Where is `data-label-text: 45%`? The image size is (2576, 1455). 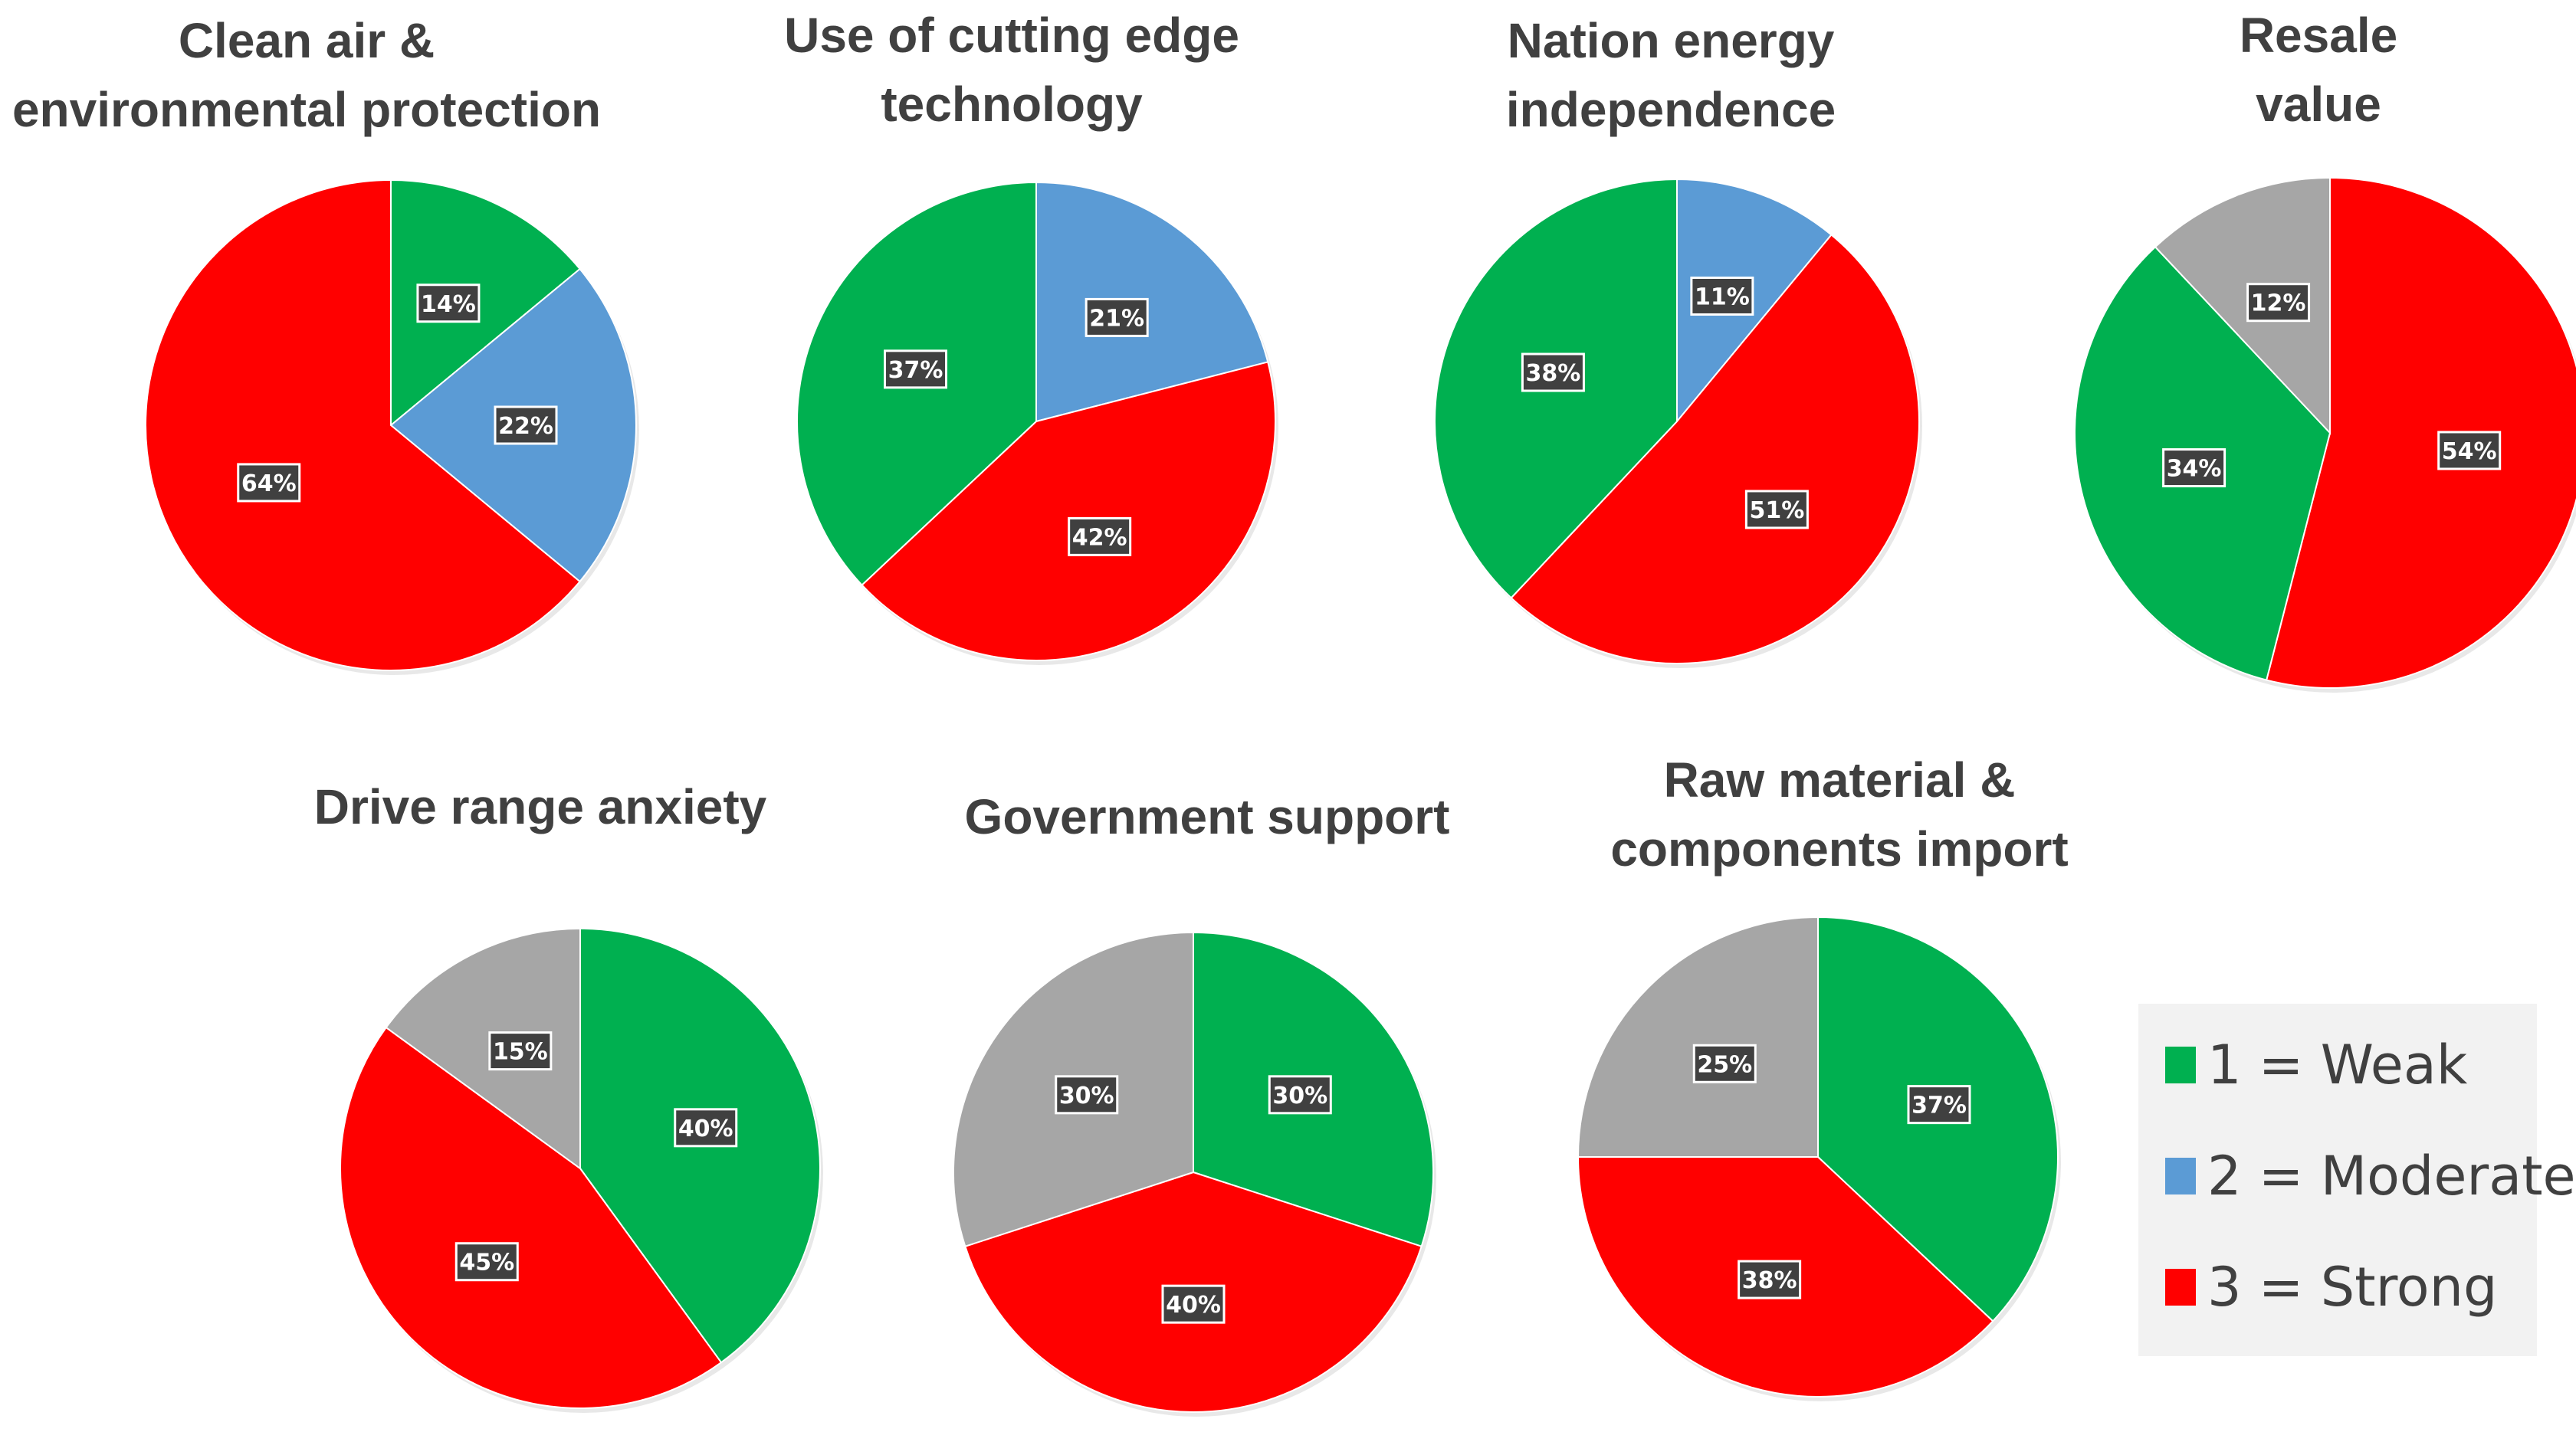 data-label-text: 45% is located at coordinates (486, 1263).